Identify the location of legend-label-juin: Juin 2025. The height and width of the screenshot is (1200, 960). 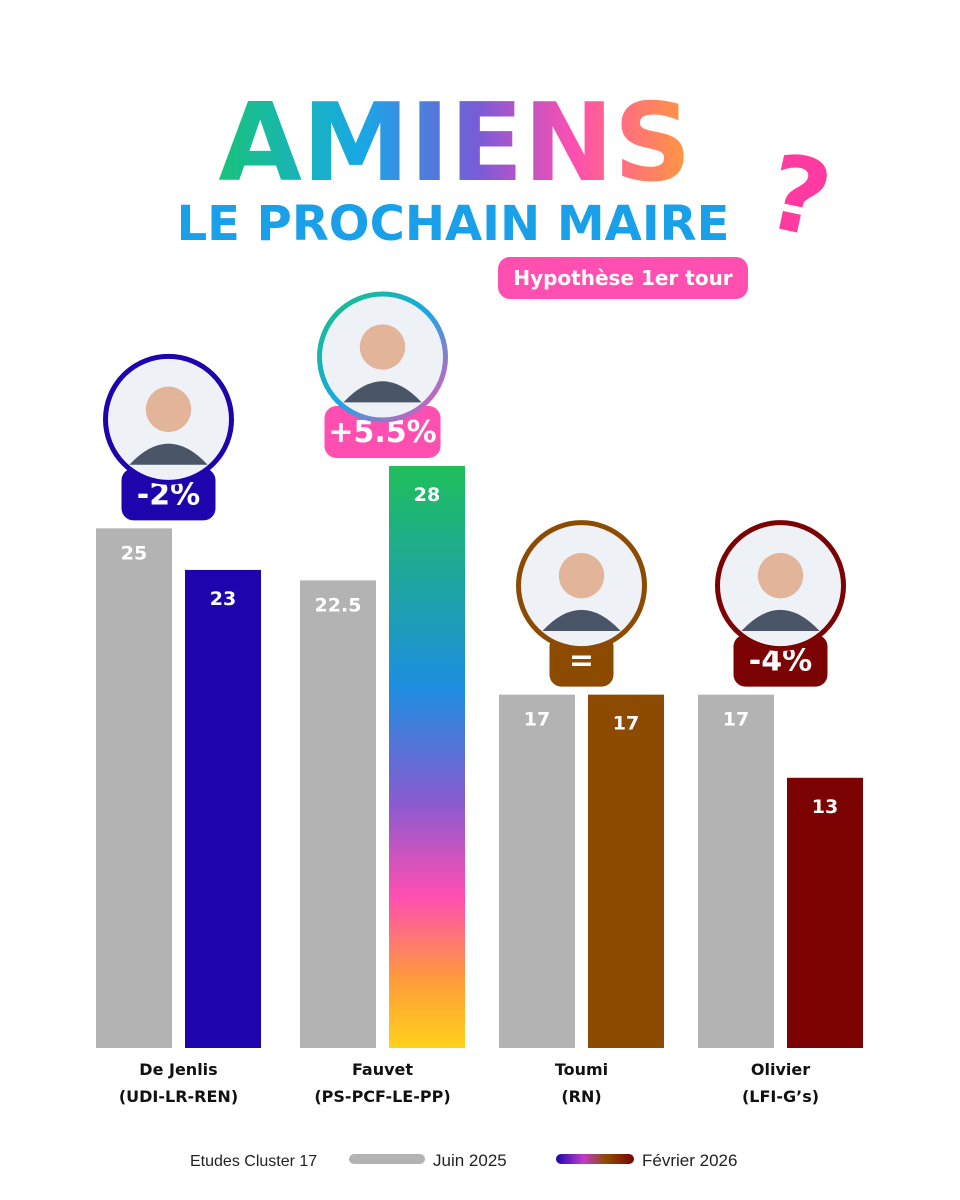
(470, 1160).